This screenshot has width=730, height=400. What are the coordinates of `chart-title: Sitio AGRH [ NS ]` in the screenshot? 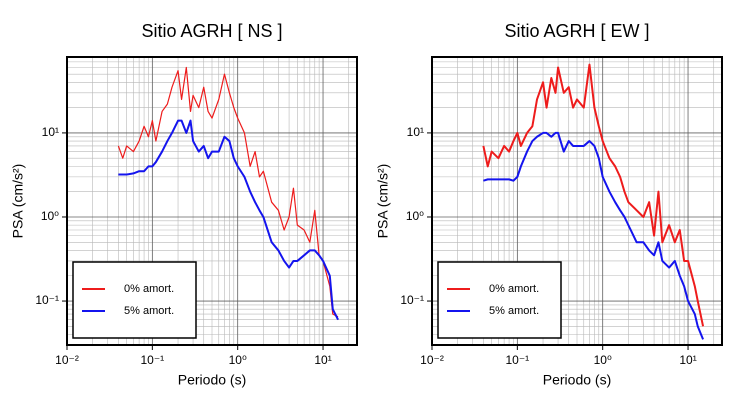 It's located at (211, 31).